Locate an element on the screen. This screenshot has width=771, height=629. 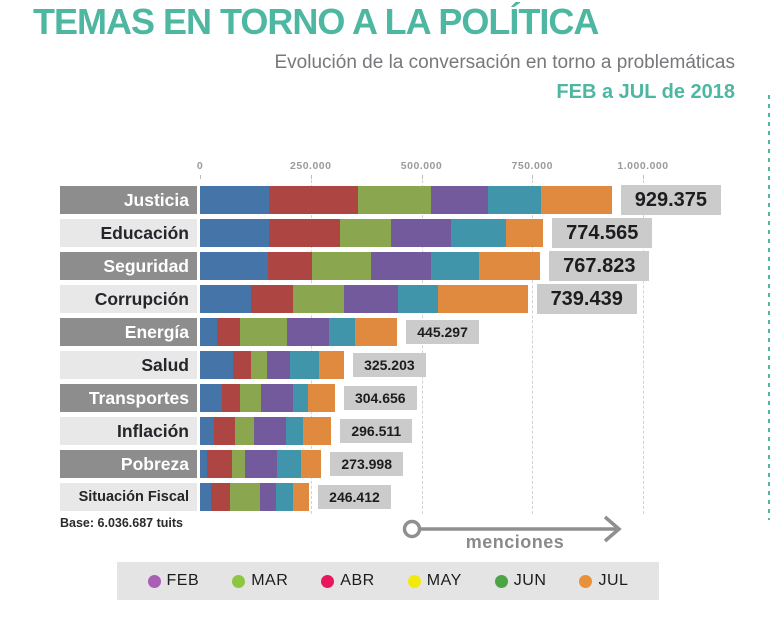
legend-item-abr: ABR is located at coordinates (347, 581).